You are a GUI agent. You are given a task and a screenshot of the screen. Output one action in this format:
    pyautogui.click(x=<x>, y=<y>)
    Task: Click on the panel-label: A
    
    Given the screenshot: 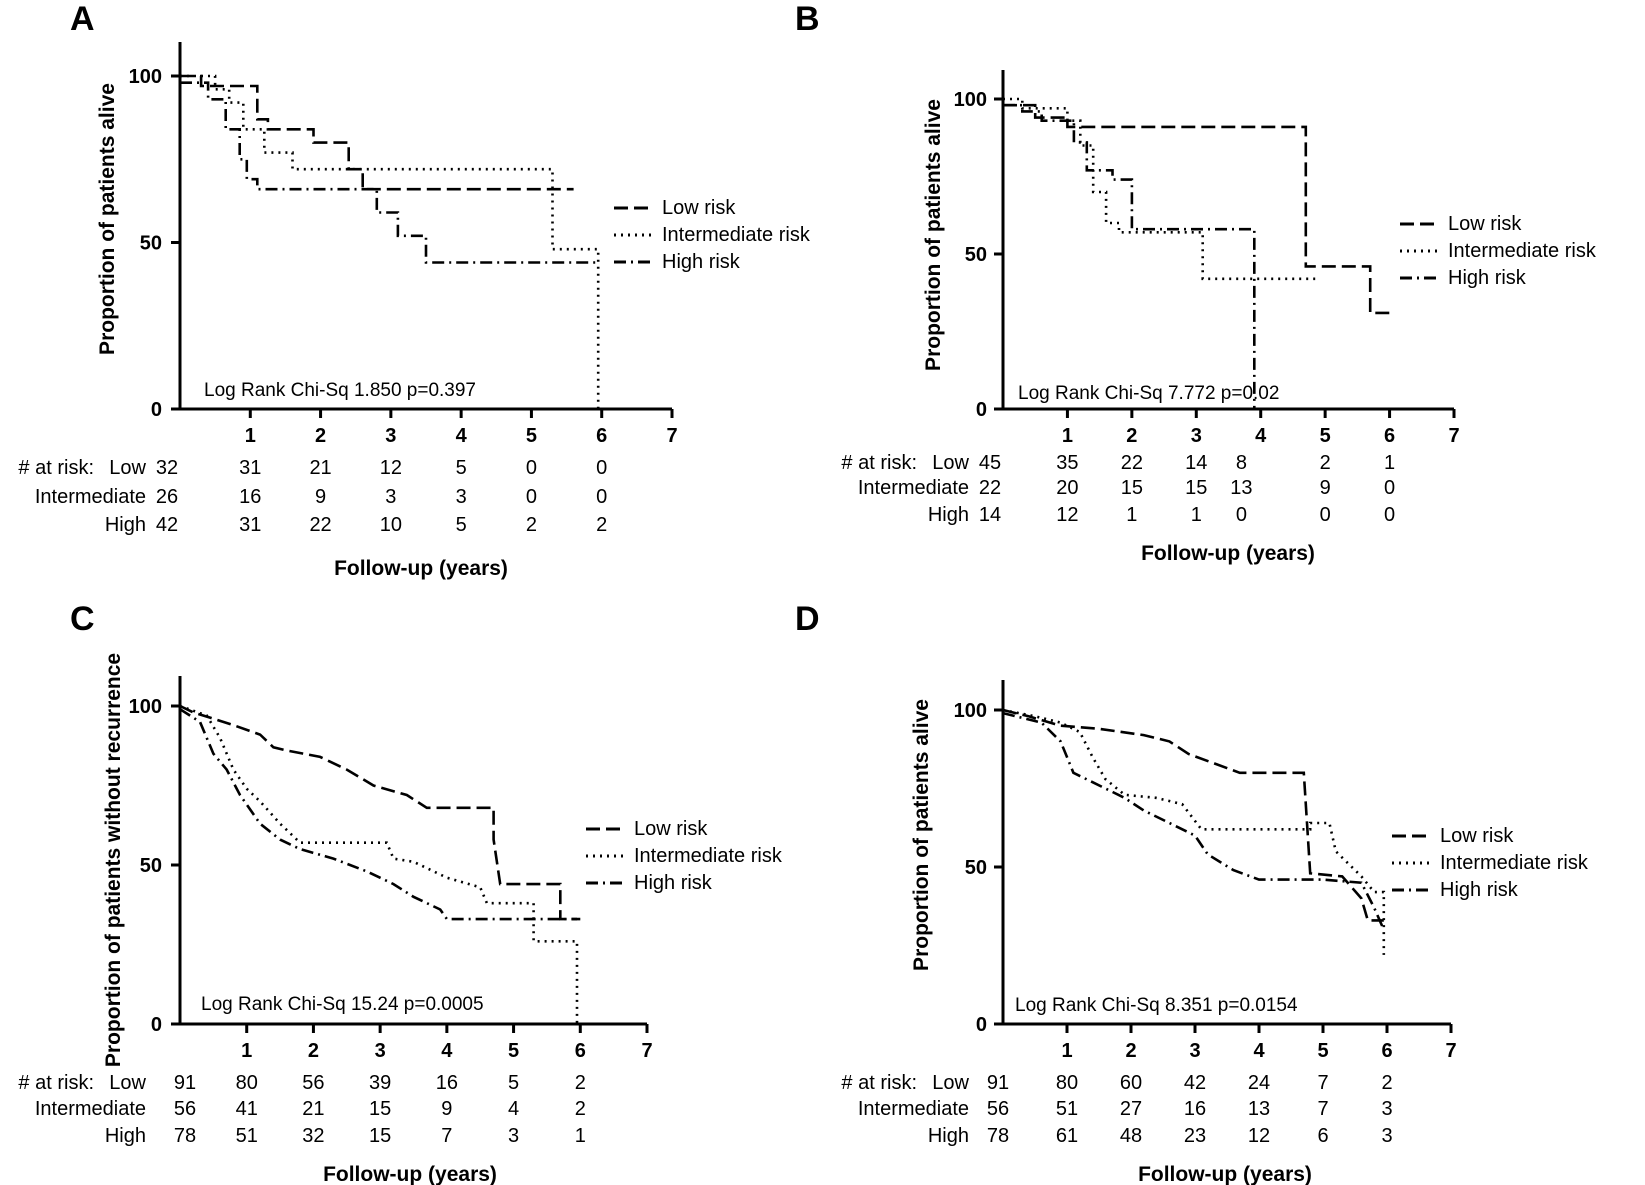 What is the action you would take?
    pyautogui.click(x=82, y=19)
    